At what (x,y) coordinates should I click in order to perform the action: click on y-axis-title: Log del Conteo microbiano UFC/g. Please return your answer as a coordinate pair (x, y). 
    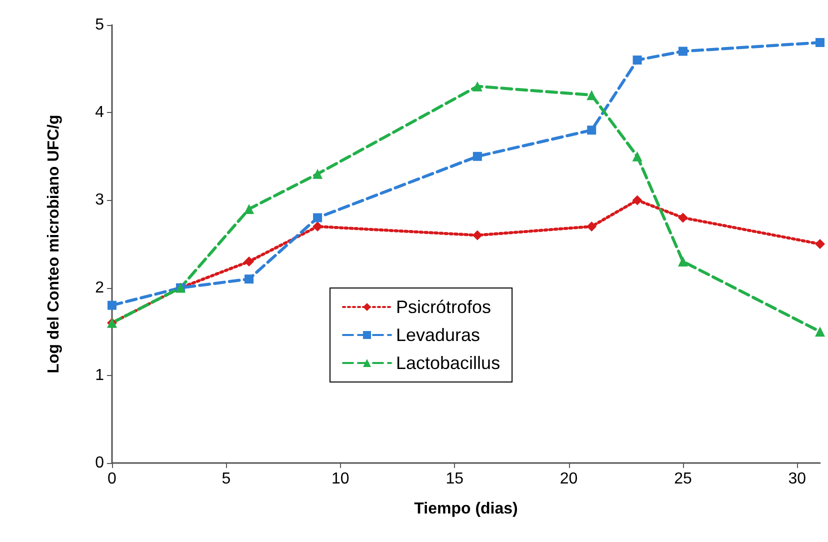
    Looking at the image, I should click on (54, 244).